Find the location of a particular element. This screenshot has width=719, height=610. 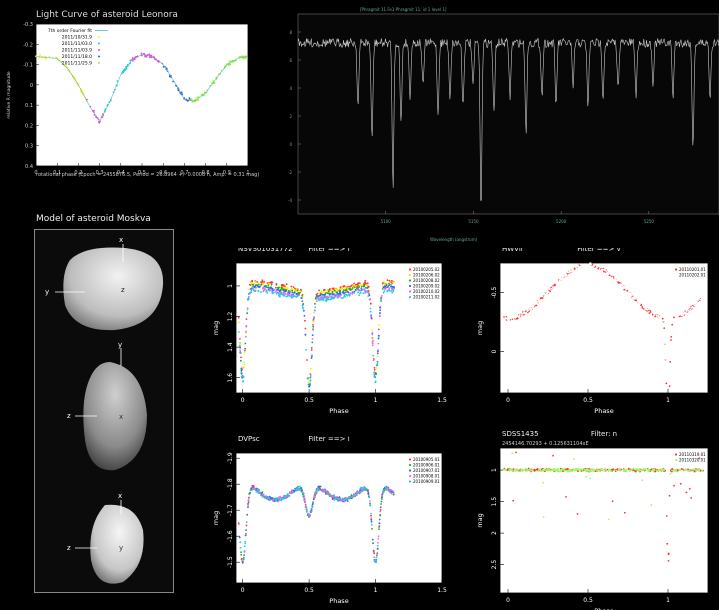

view1-axis-c: z is located at coordinates (123, 290).